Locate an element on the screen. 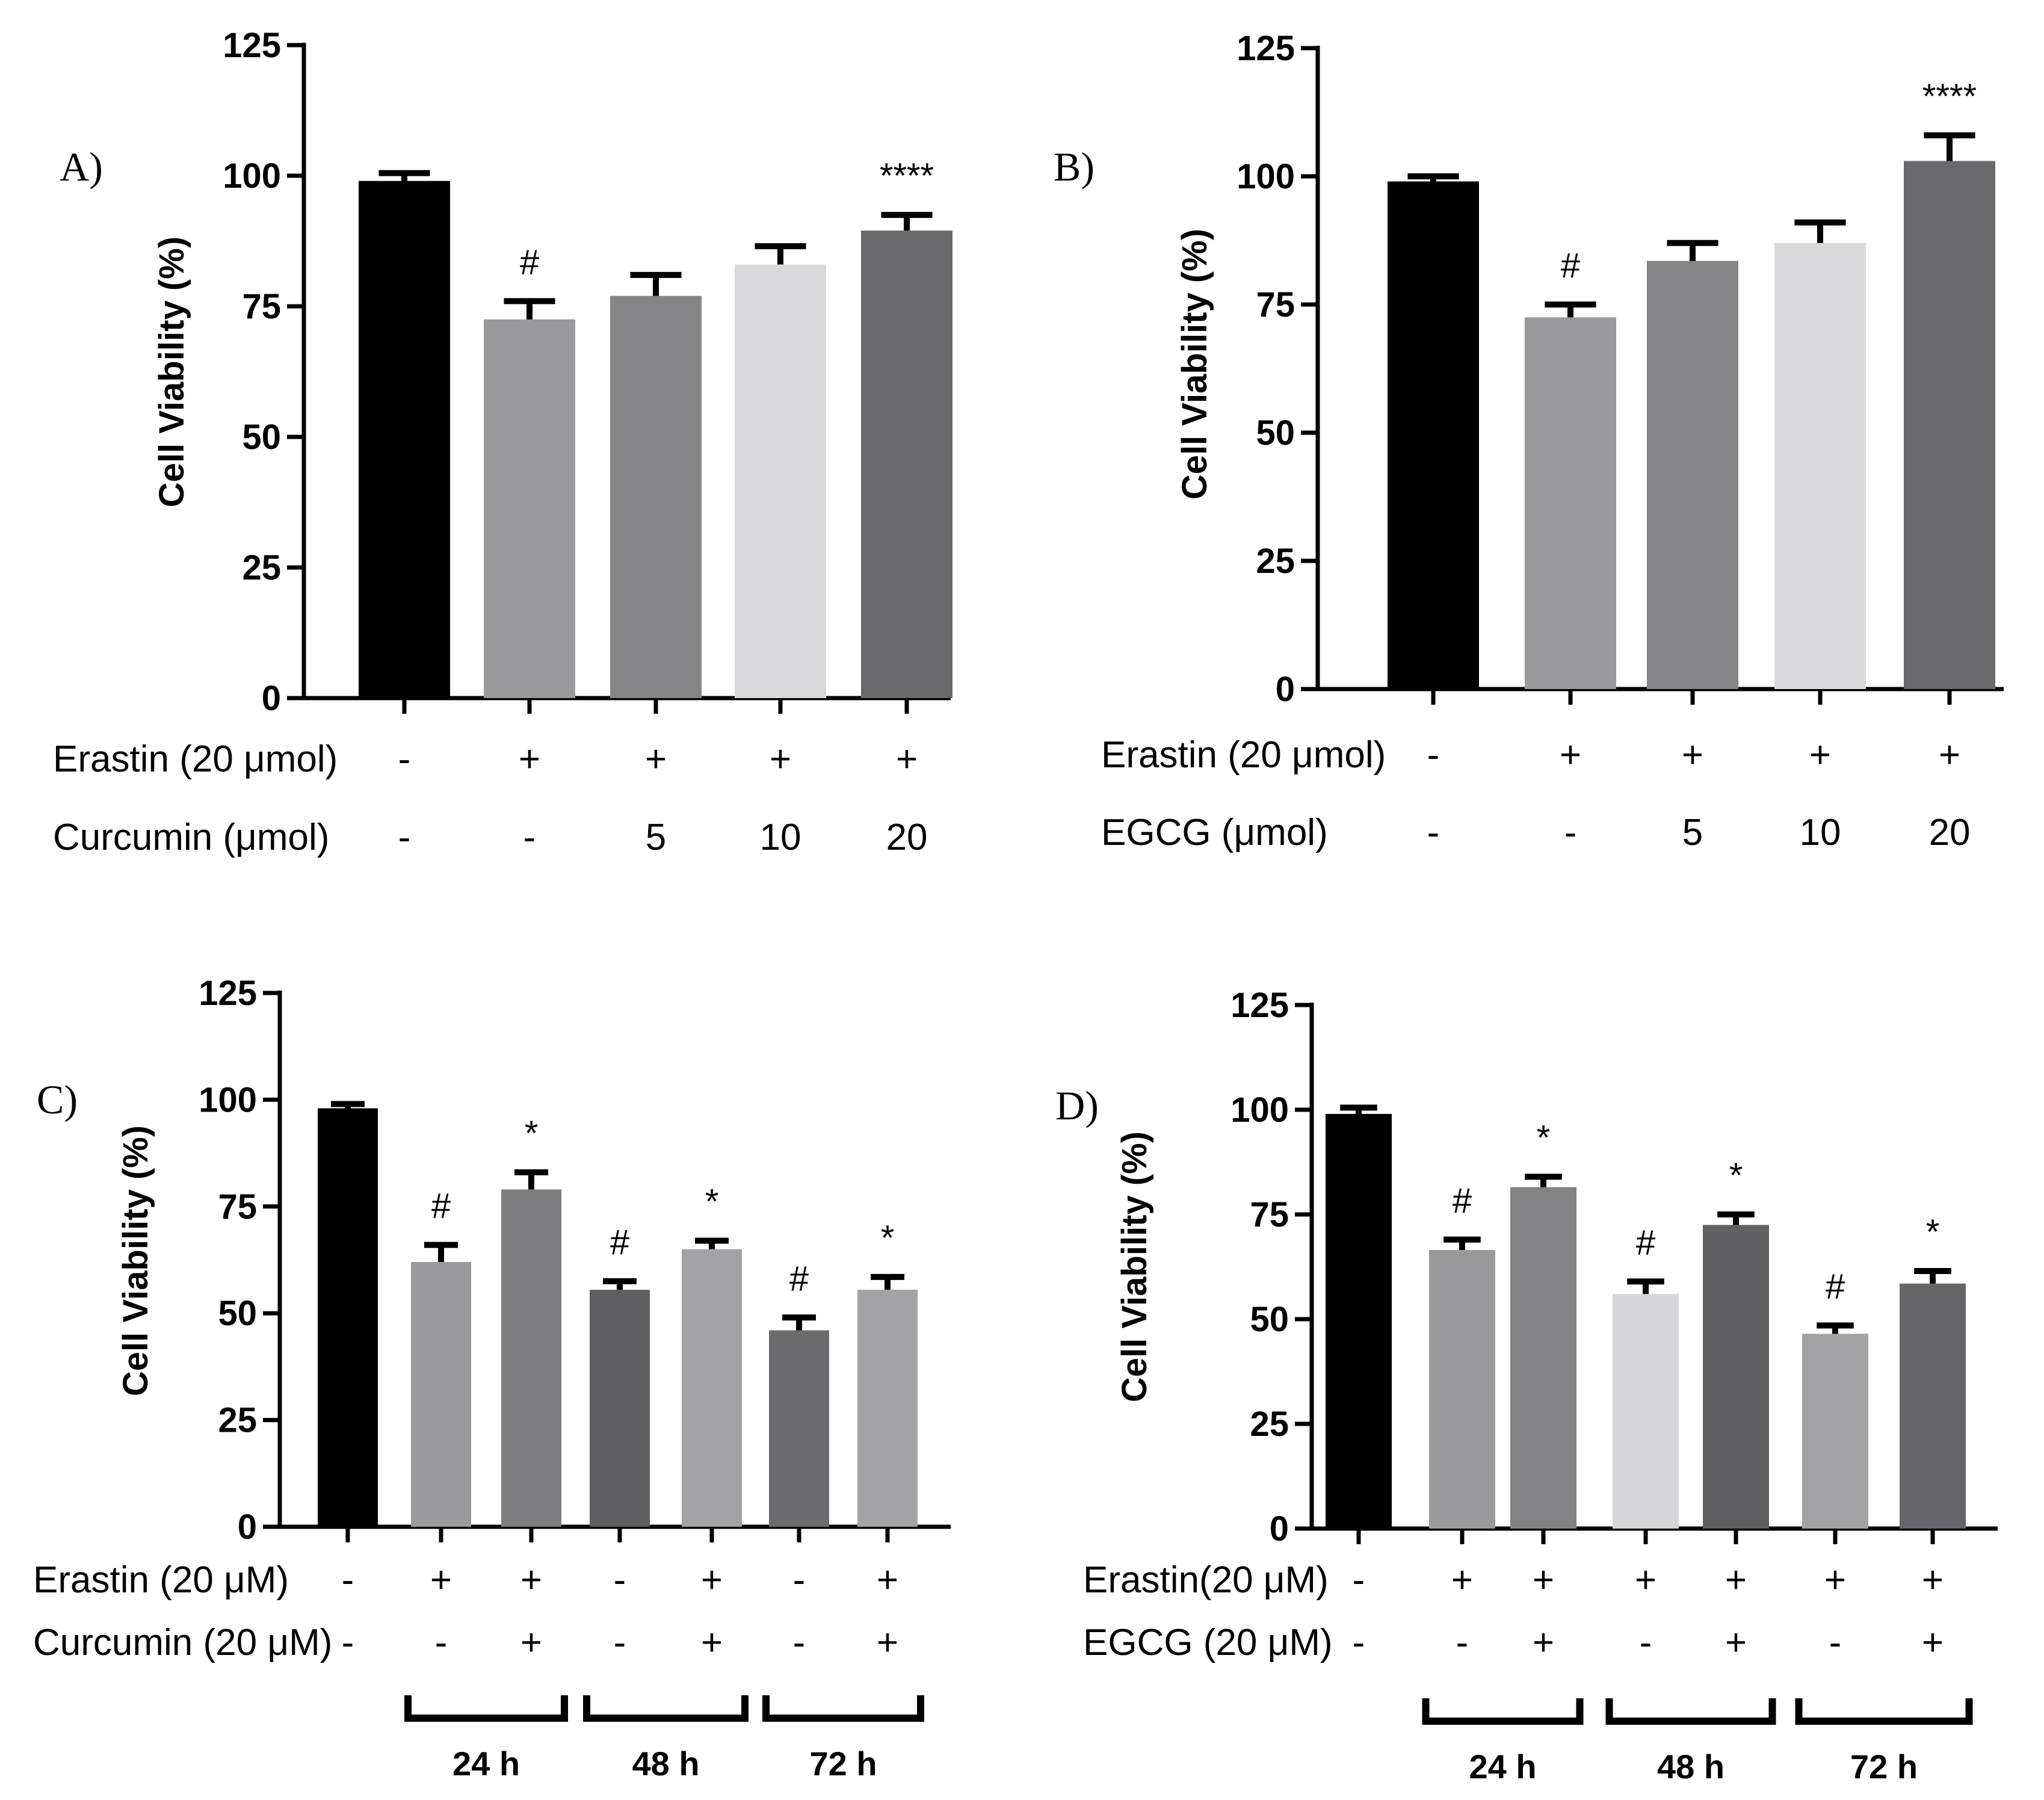 This screenshot has width=2044, height=1800. condition-label: Erastin(20 μM) is located at coordinates (1206, 1580).